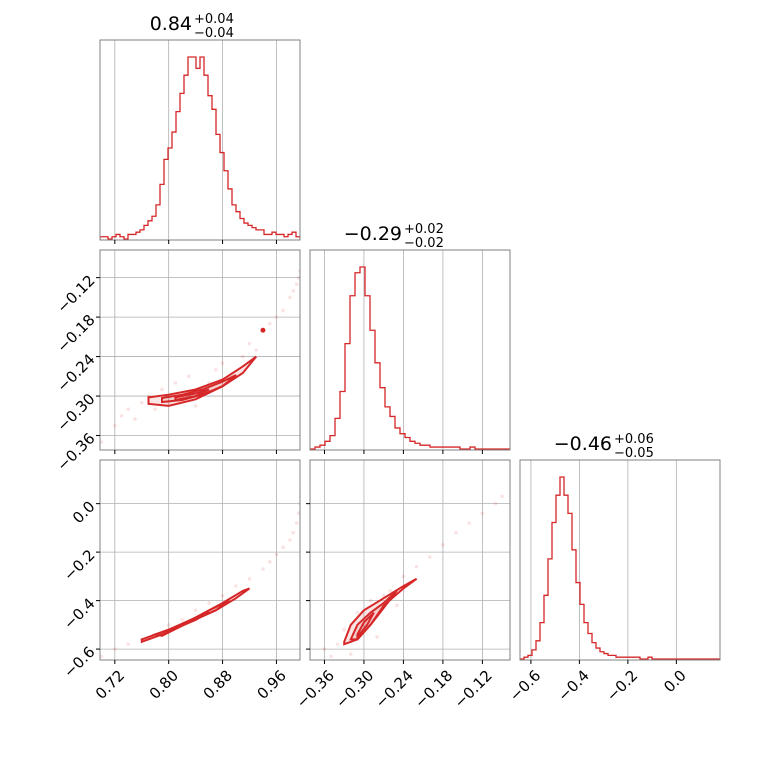 The image size is (760, 760). I want to click on panel-pair-0-1: −0.36−0.30−0.24−0.18−0.12, so click(177, 362).